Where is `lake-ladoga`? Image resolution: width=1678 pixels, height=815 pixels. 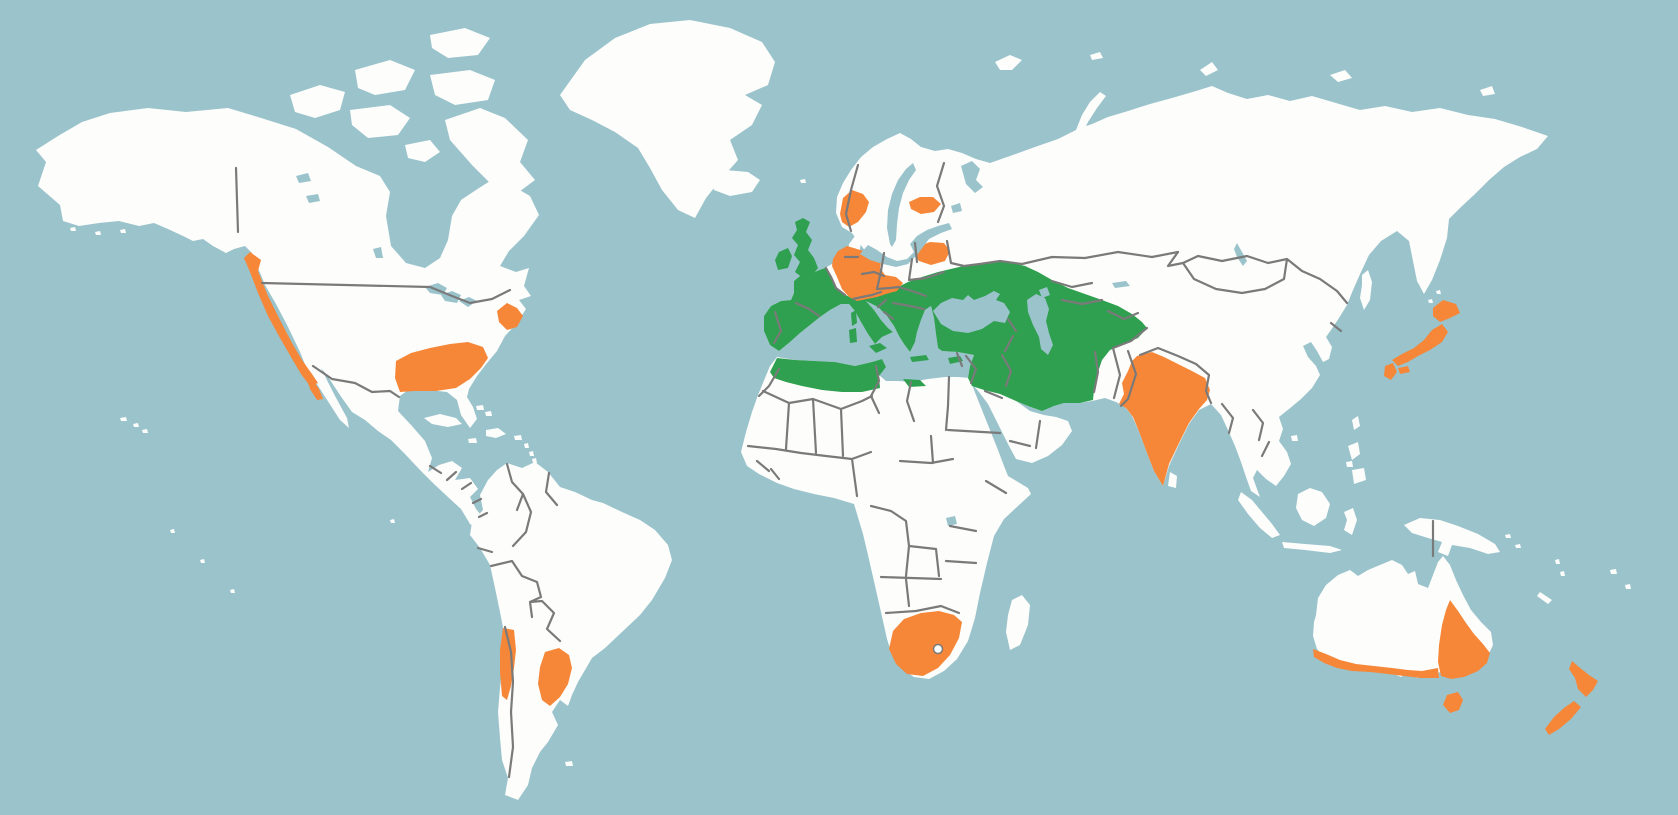 lake-ladoga is located at coordinates (956, 208).